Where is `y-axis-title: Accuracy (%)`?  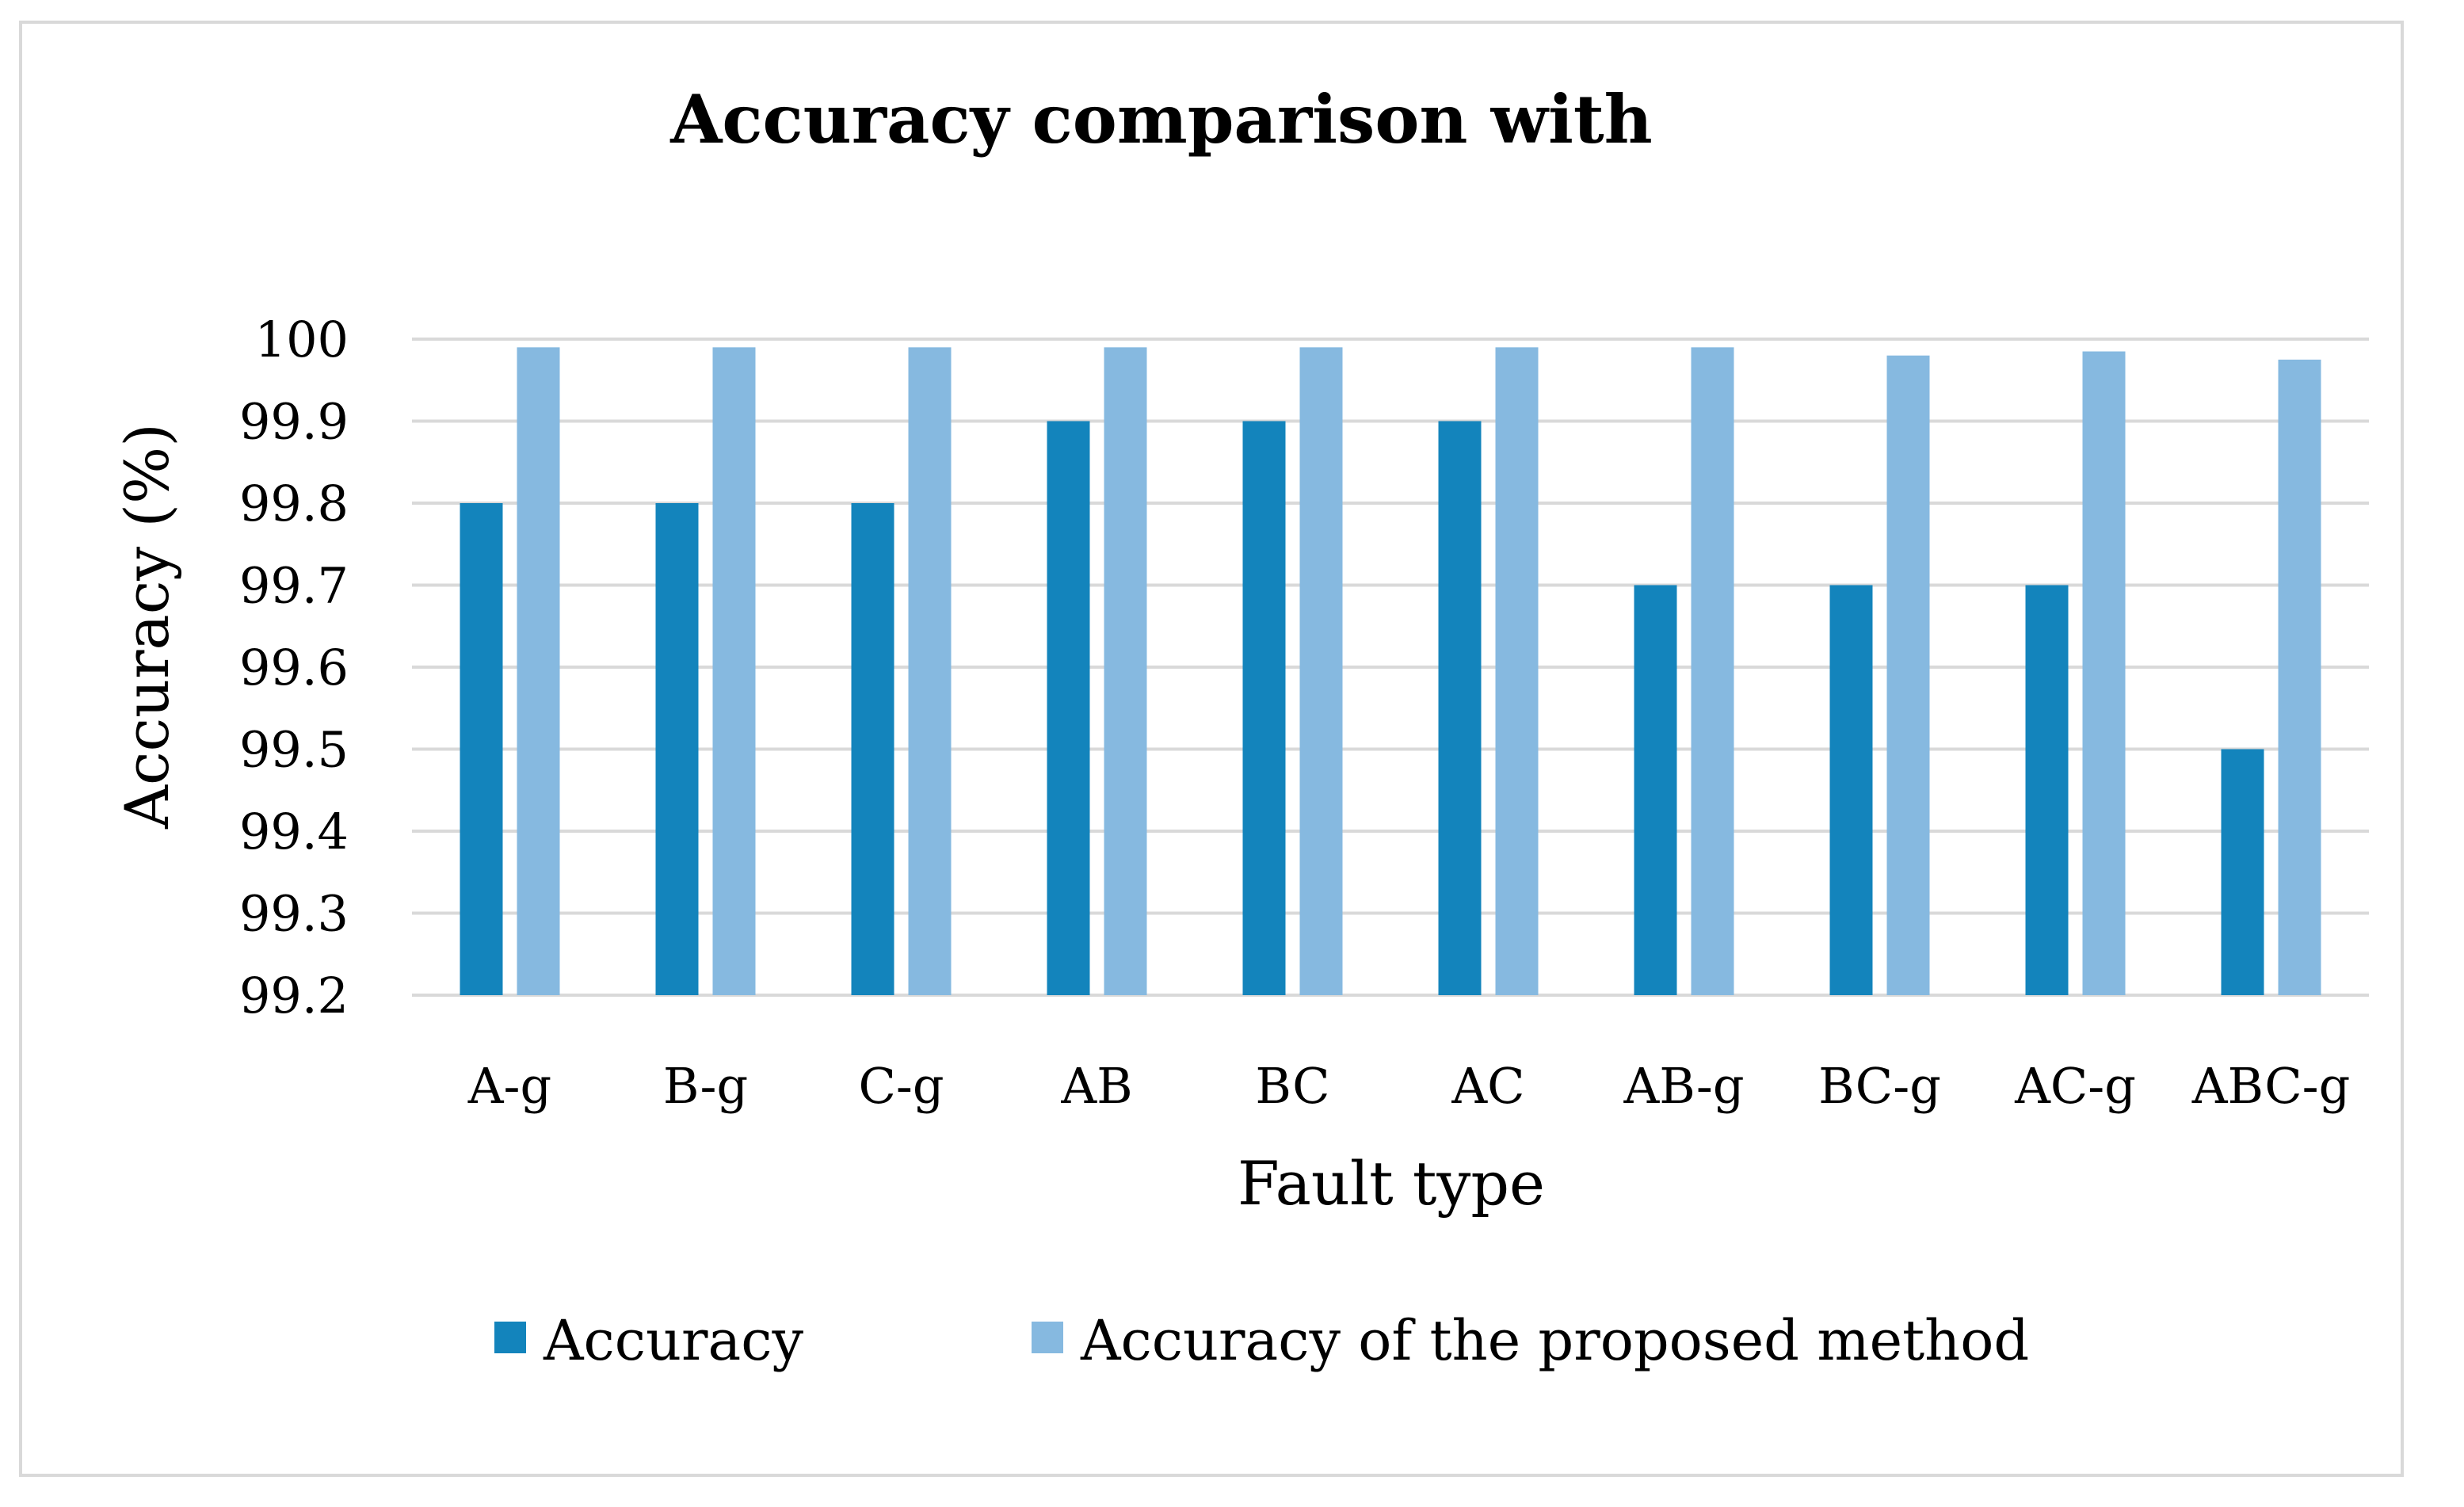 y-axis-title: Accuracy (%) is located at coordinates (147, 626).